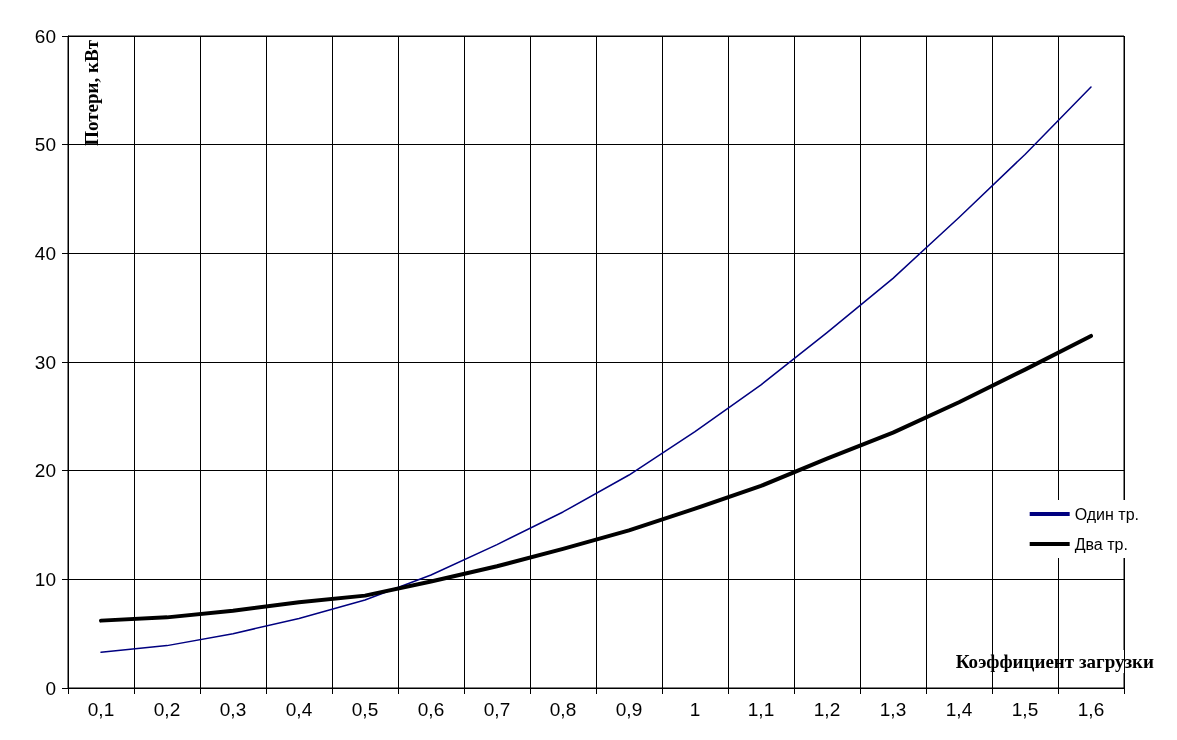 The height and width of the screenshot is (740, 1177). What do you see at coordinates (45, 471) in the screenshot?
I see `y-tick-label: 20` at bounding box center [45, 471].